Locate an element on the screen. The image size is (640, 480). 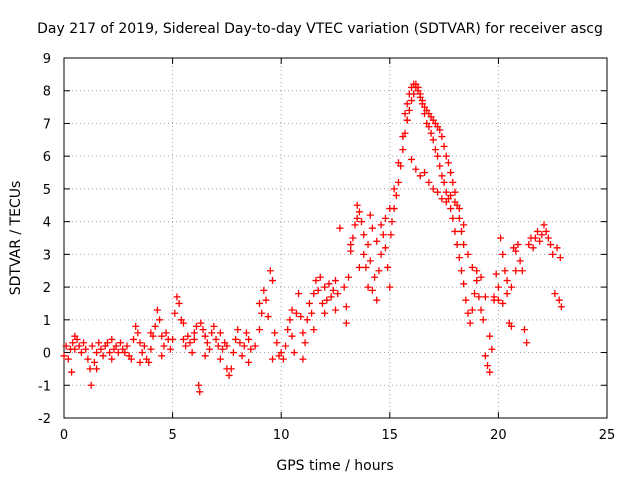
y-tick-label: 4 is located at coordinates (47, 223).